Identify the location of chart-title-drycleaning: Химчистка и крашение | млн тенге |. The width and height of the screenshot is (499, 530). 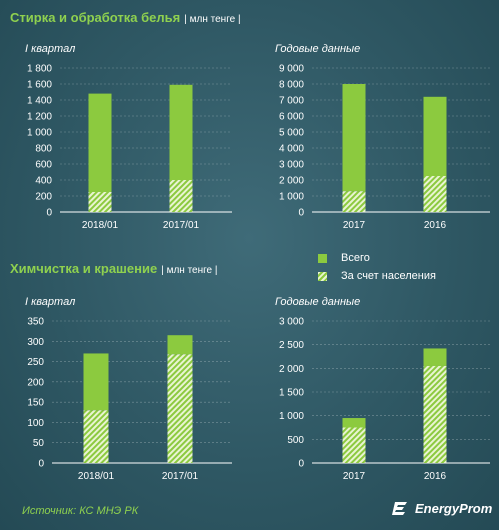
(114, 268).